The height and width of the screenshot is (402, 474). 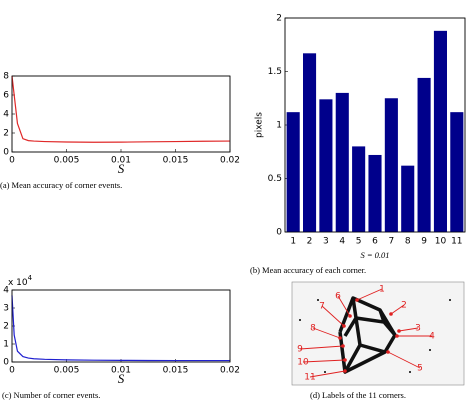 What do you see at coordinates (382, 290) in the screenshot?
I see `corner-label: 1` at bounding box center [382, 290].